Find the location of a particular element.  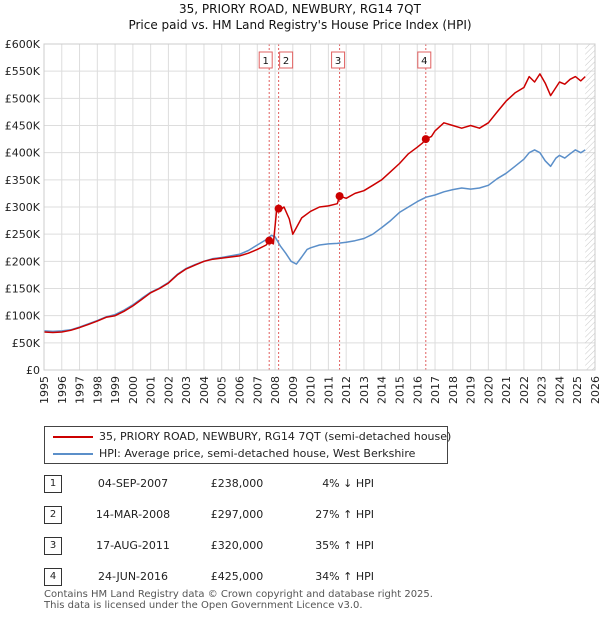

x-tick-label: 2011 is located at coordinates (328, 390).